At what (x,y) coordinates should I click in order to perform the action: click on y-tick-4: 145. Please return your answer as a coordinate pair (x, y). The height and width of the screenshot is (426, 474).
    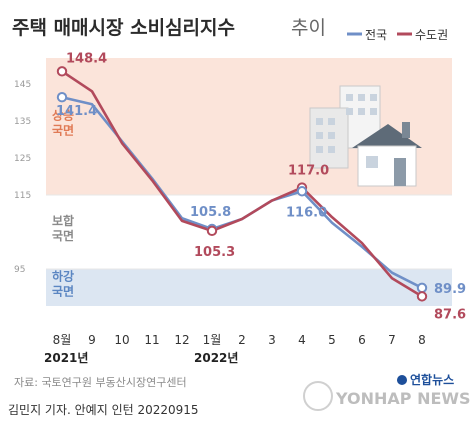
    Looking at the image, I should click on (22, 85).